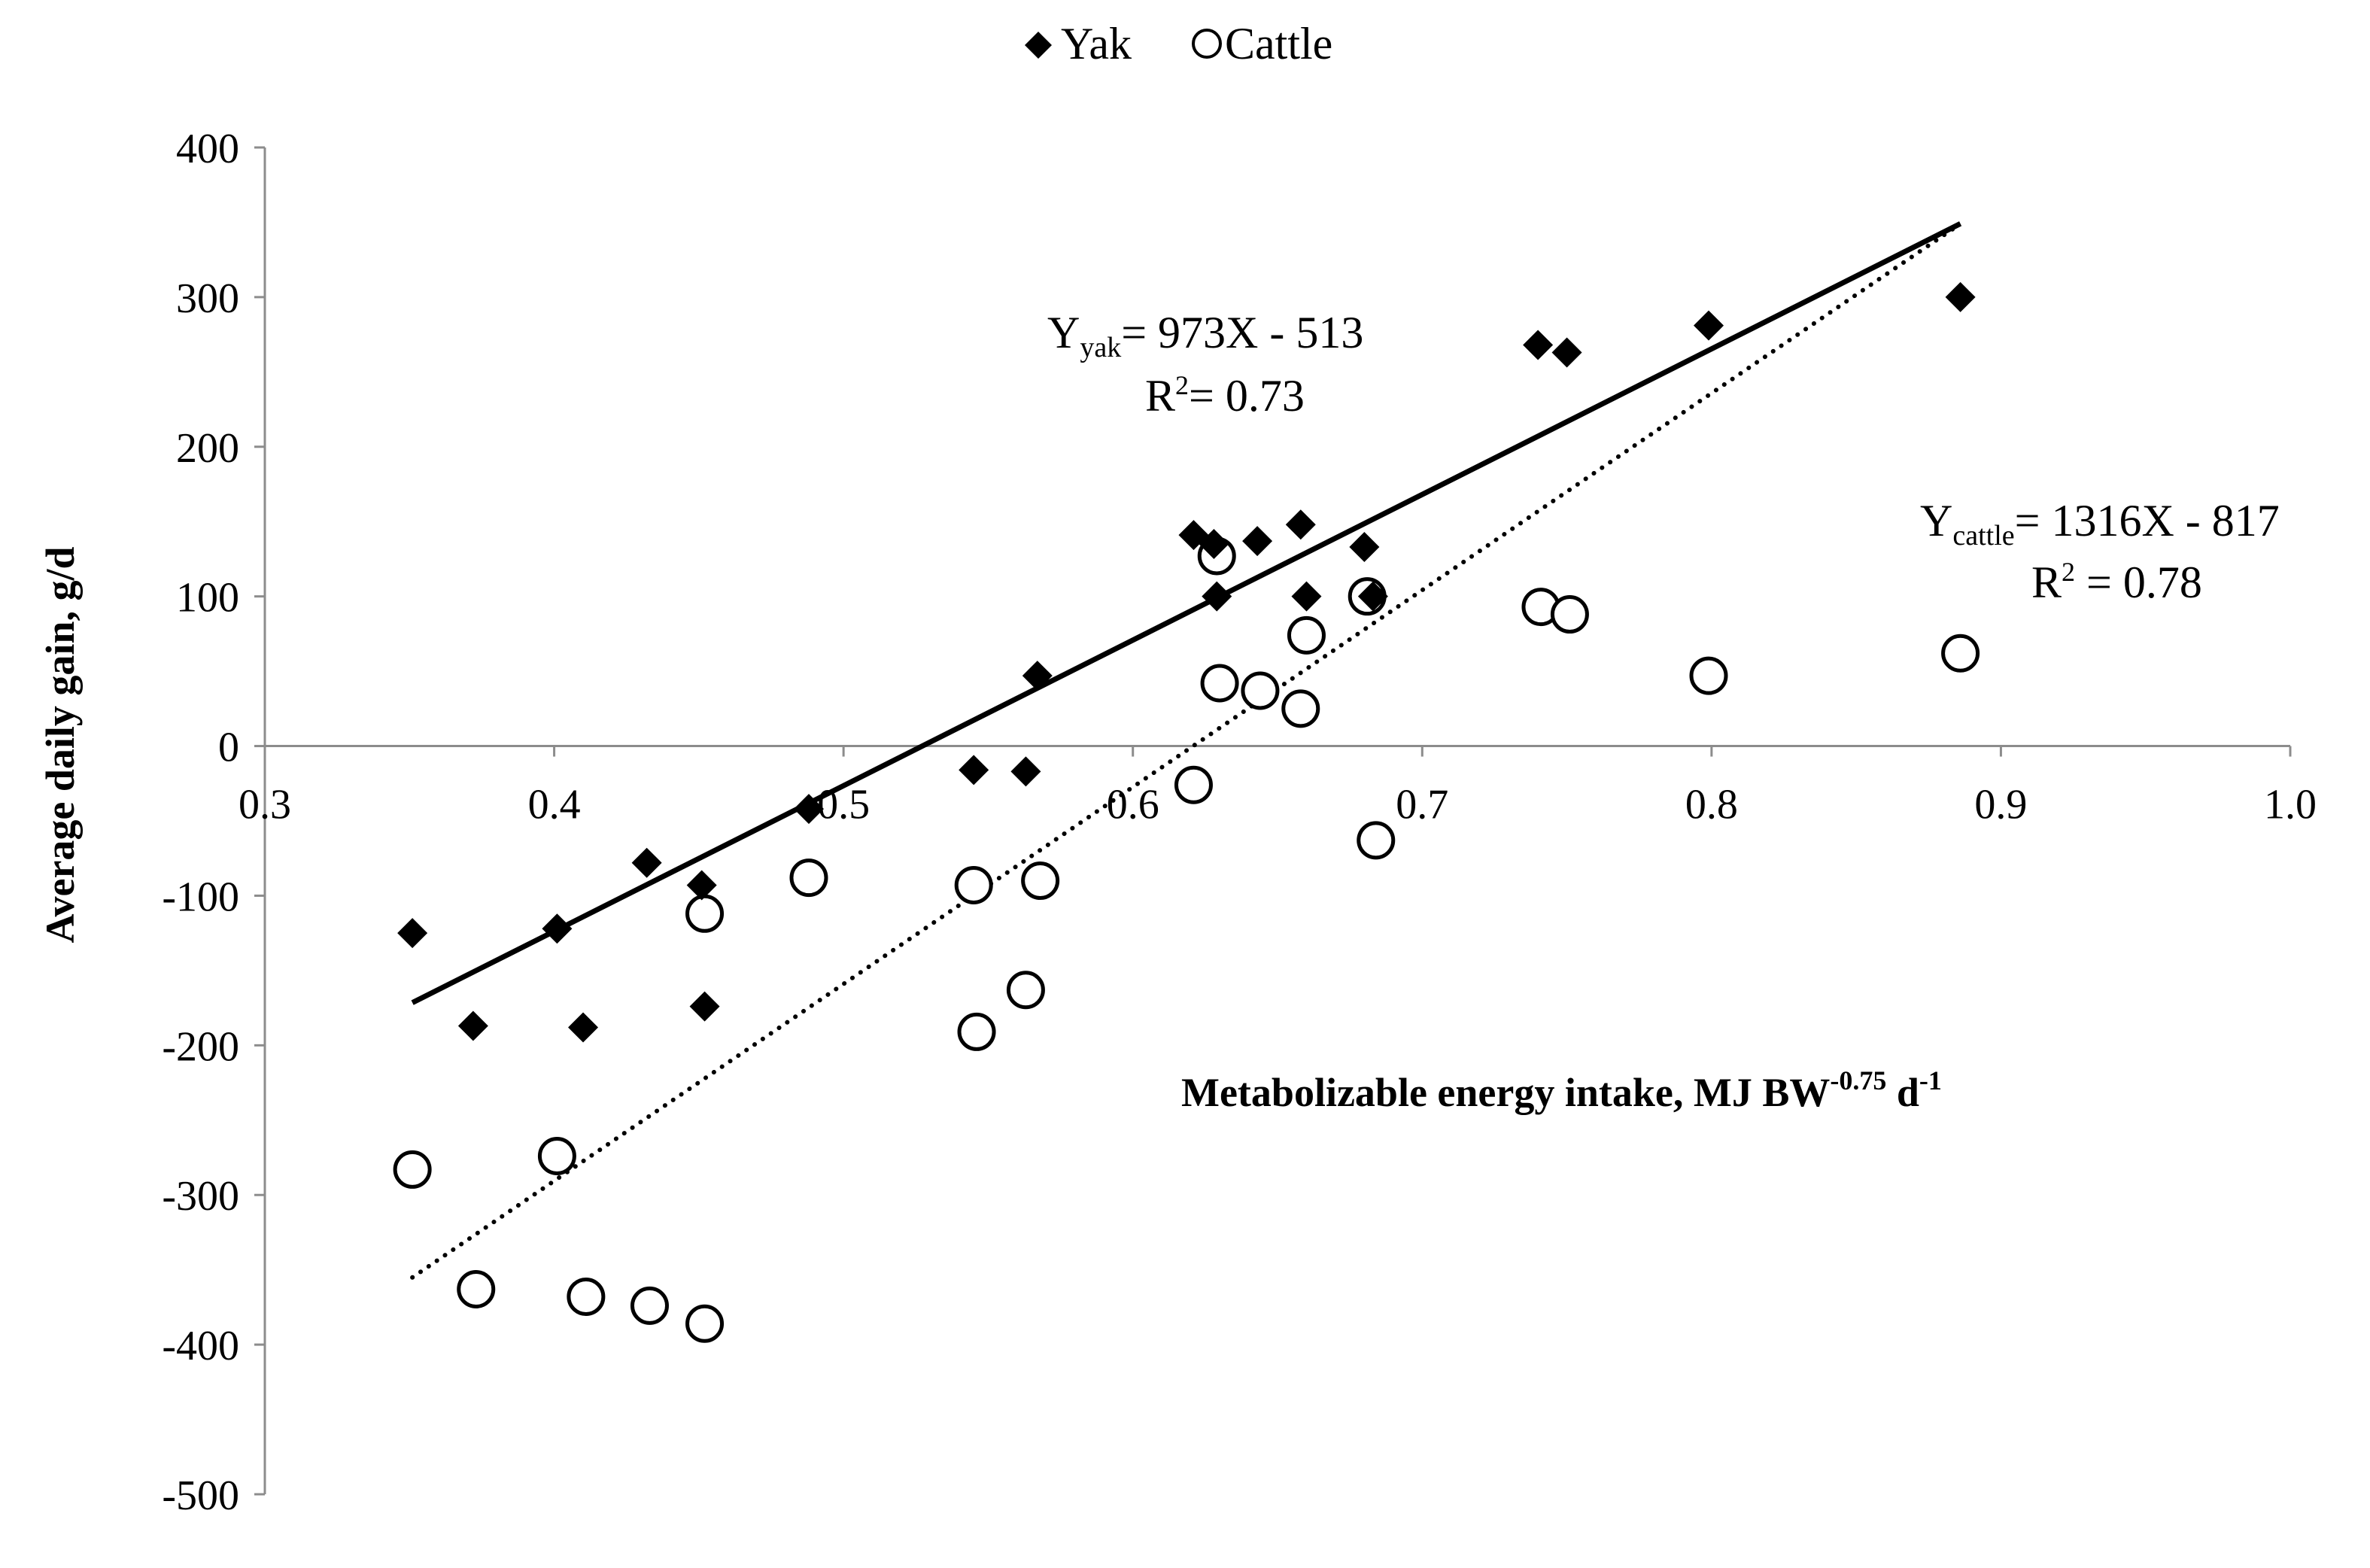 This screenshot has width=2370, height=1568. I want to click on x-title-d: d, so click(1902, 1092).